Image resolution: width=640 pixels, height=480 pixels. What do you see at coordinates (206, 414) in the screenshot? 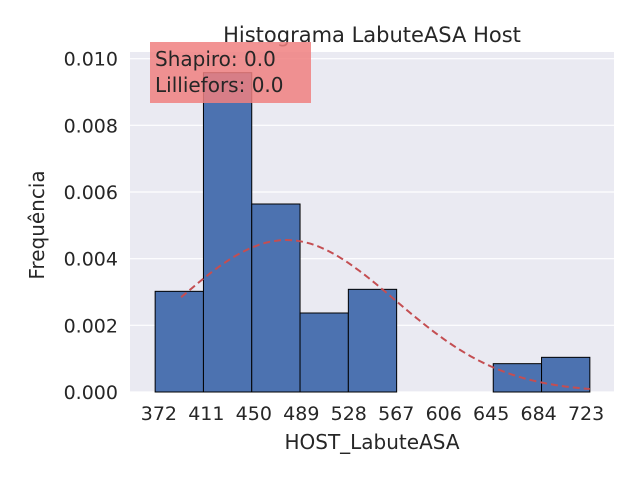
I see `x-tick-label: 411` at bounding box center [206, 414].